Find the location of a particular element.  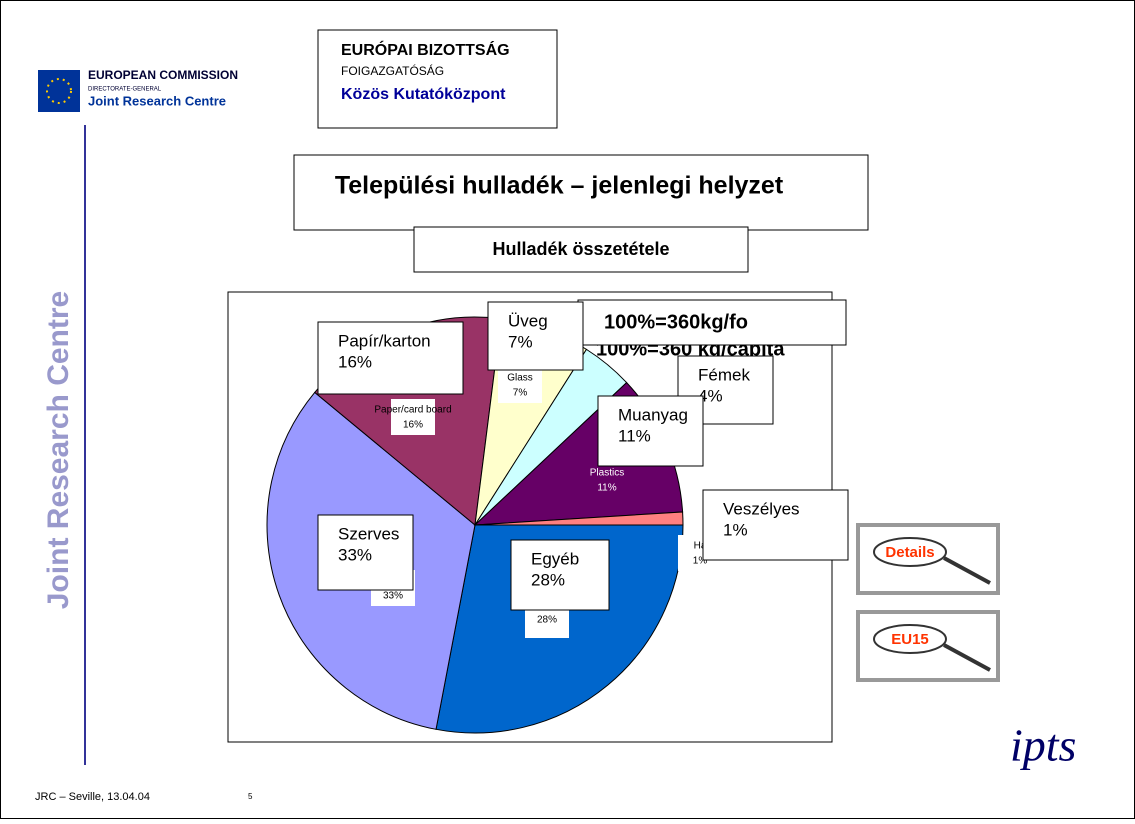

button: EU15 is located at coordinates (928, 646).